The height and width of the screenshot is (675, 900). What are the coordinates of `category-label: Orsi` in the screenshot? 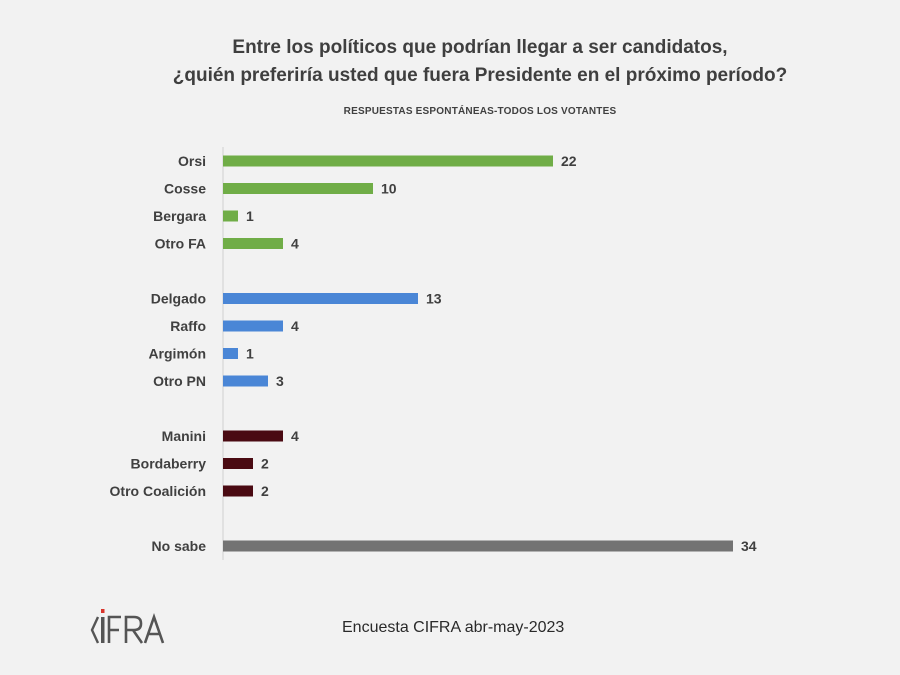 It's located at (192, 161).